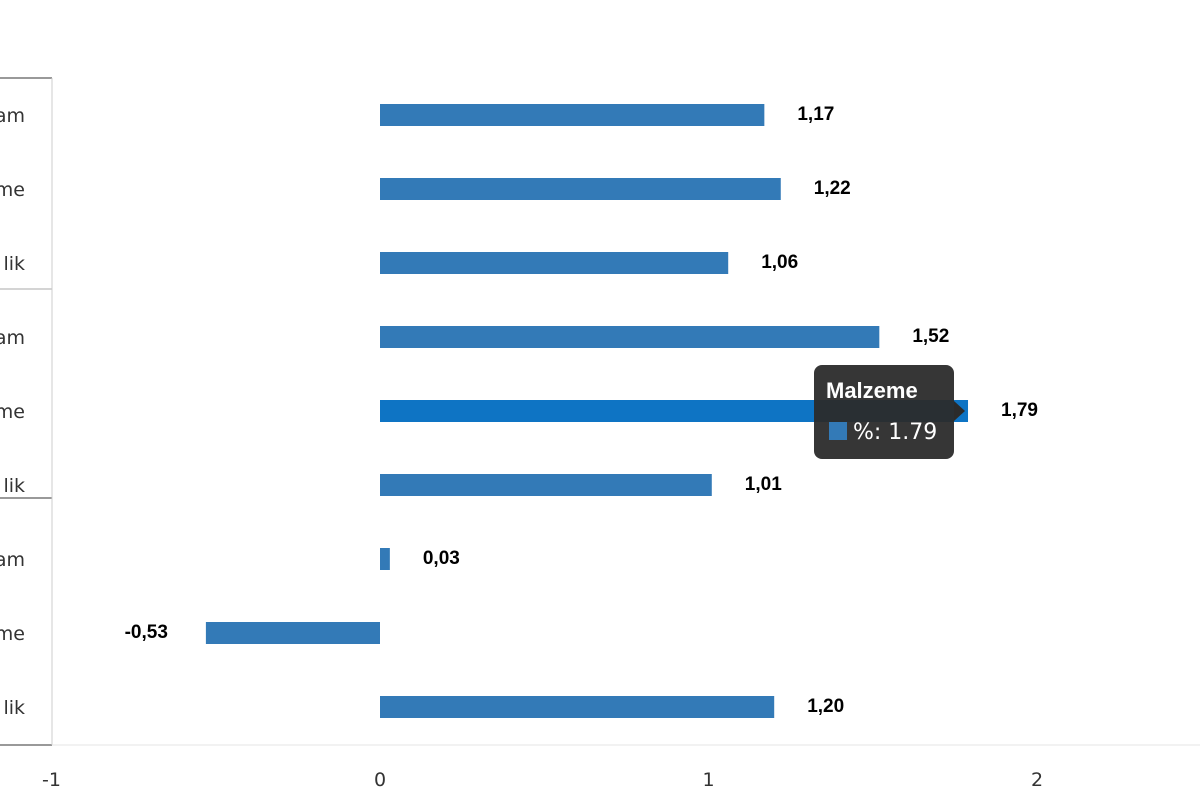  What do you see at coordinates (959, 411) in the screenshot?
I see `tooltip-pointer` at bounding box center [959, 411].